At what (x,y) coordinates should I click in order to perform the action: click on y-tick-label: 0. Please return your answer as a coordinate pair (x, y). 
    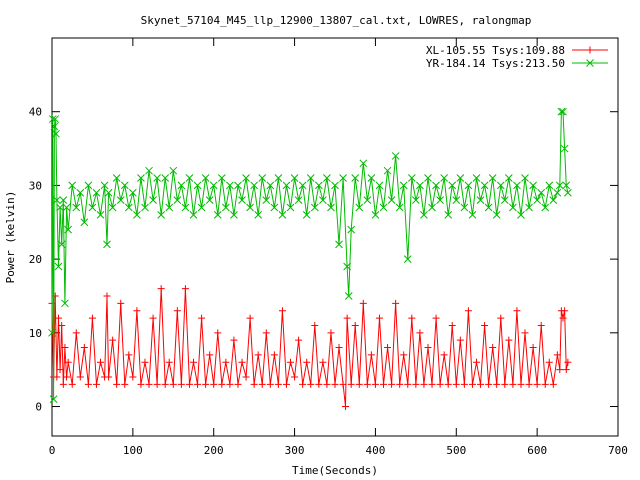
    Looking at the image, I should click on (38, 407).